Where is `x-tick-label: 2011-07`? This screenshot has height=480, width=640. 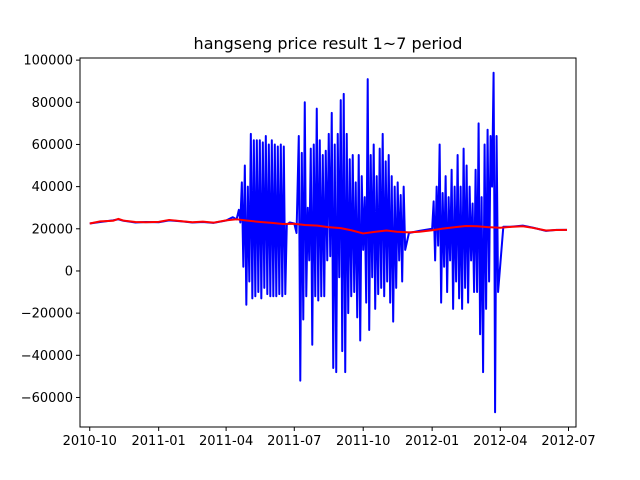 x-tick-label: 2011-07 is located at coordinates (294, 441).